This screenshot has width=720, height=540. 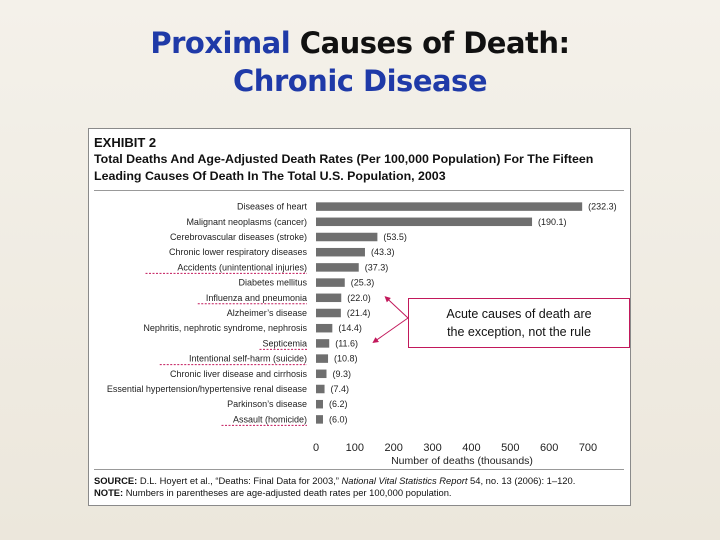 I want to click on rate-label: (53.5), so click(x=395, y=237).